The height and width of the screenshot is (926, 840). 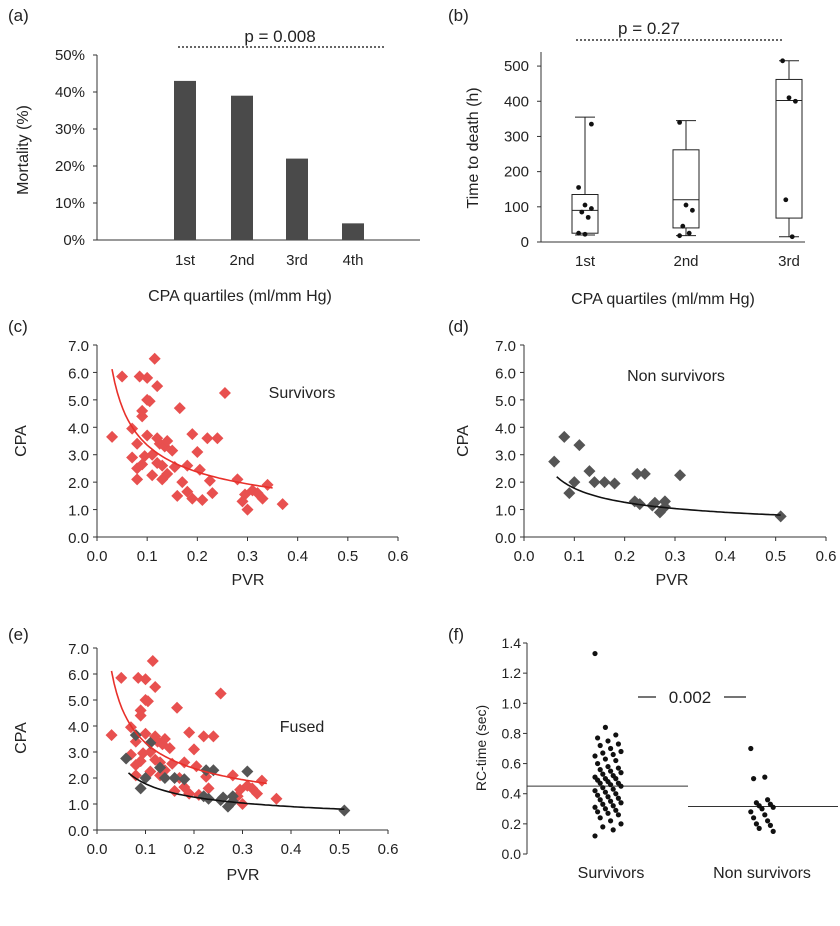 I want to click on y-tick-label-d: 2.0, so click(x=505, y=483).